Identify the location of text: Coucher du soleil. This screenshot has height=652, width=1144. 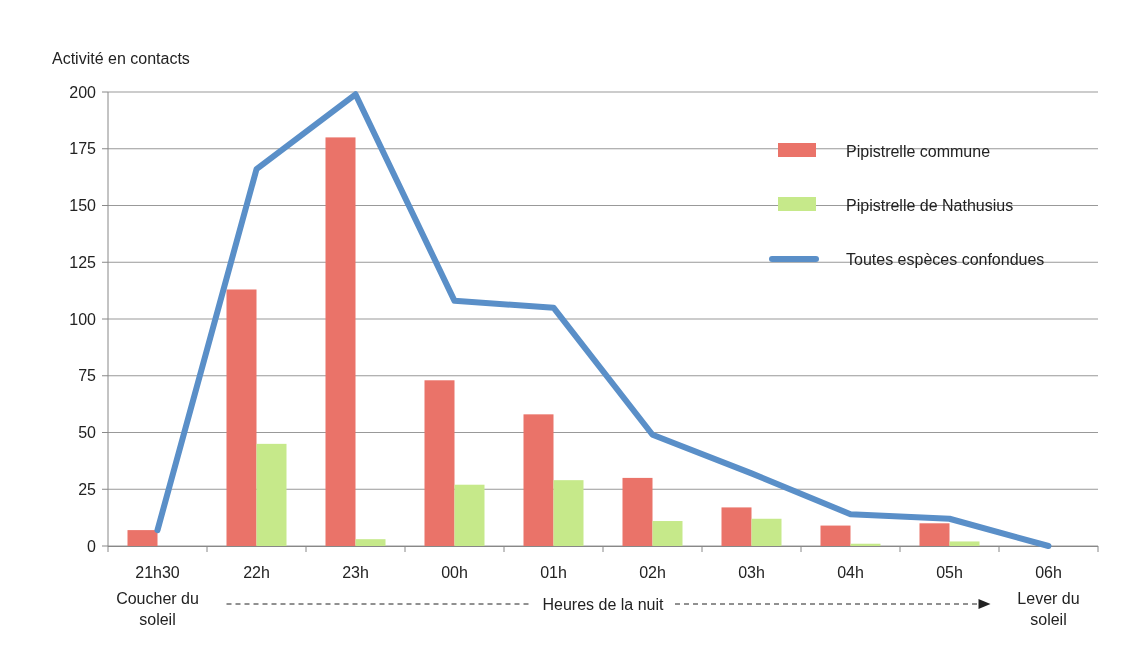
(157, 609).